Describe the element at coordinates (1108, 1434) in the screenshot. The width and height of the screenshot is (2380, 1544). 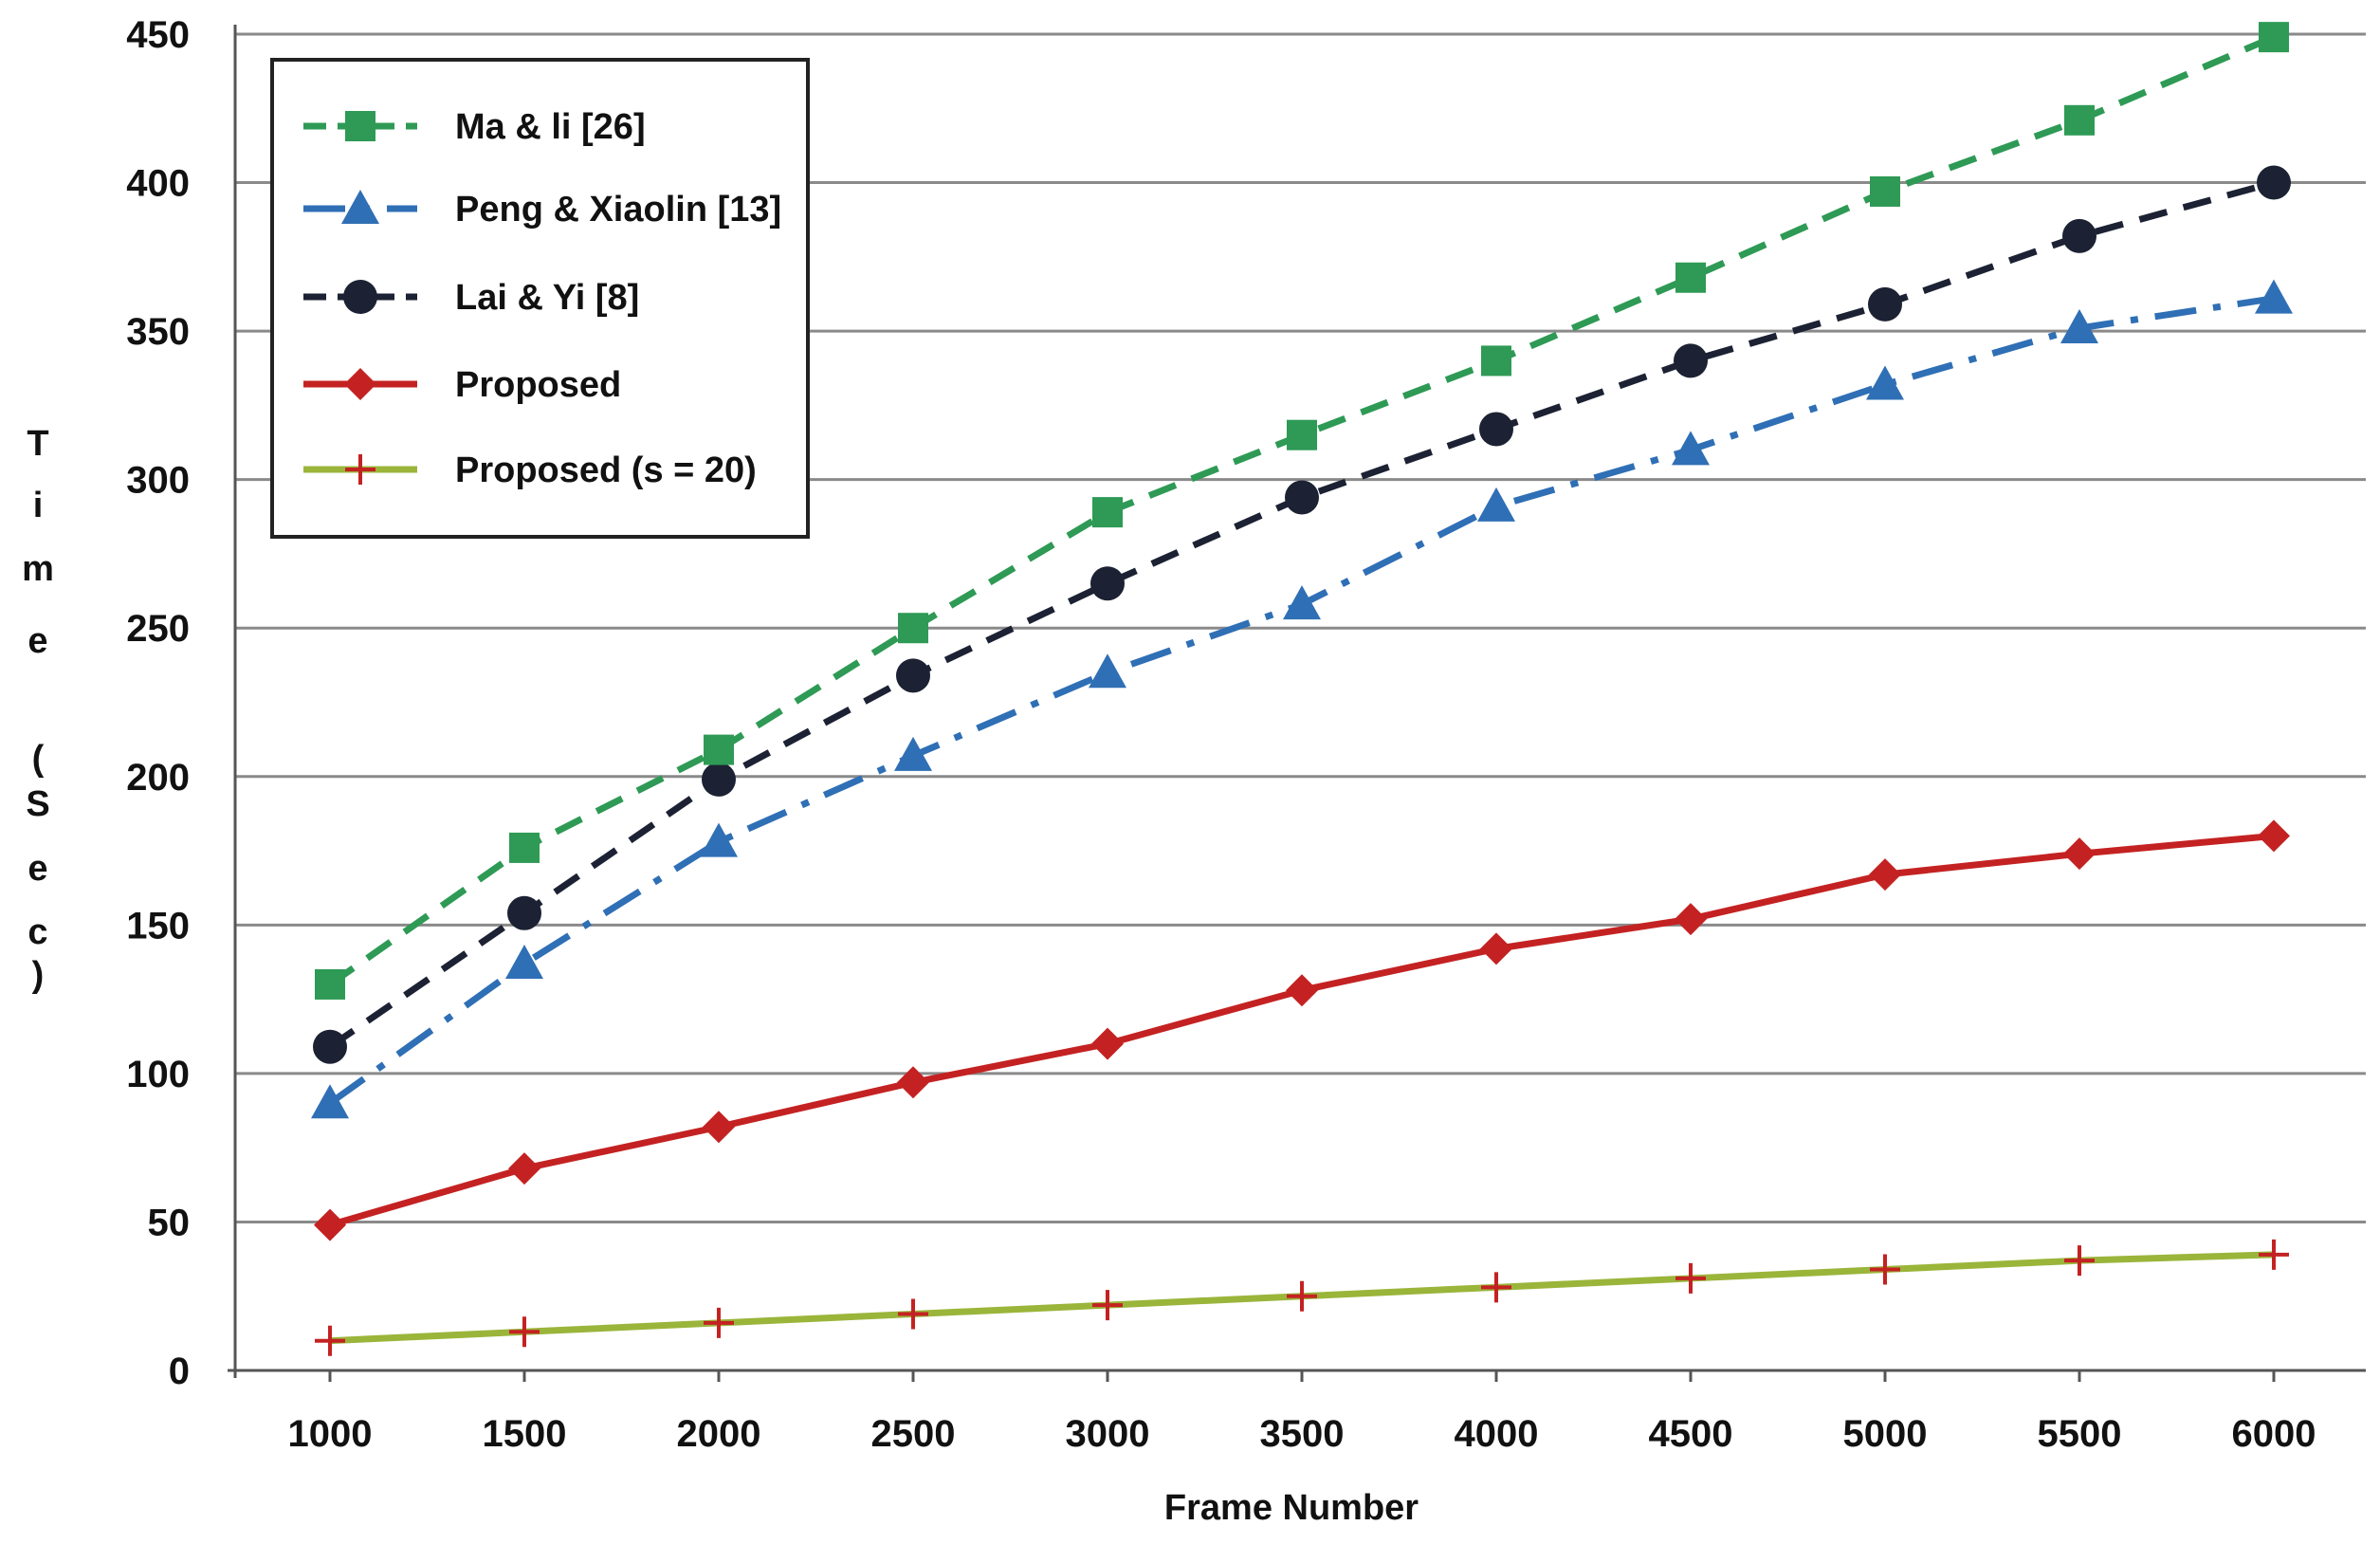
I see `x-tick-label: 3000` at that location.